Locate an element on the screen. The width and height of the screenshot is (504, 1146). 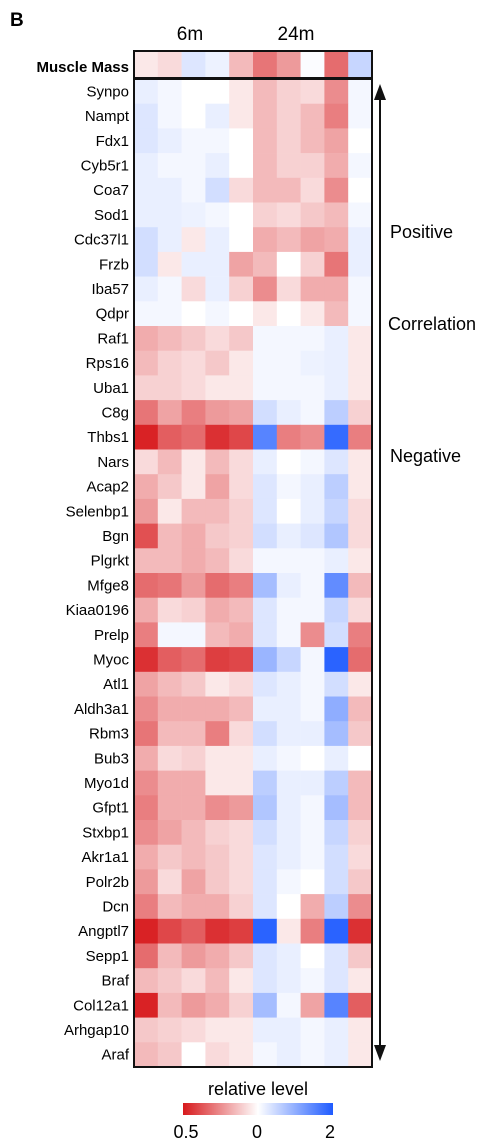
gene-label: Selenbp1 is located at coordinates (97, 511).